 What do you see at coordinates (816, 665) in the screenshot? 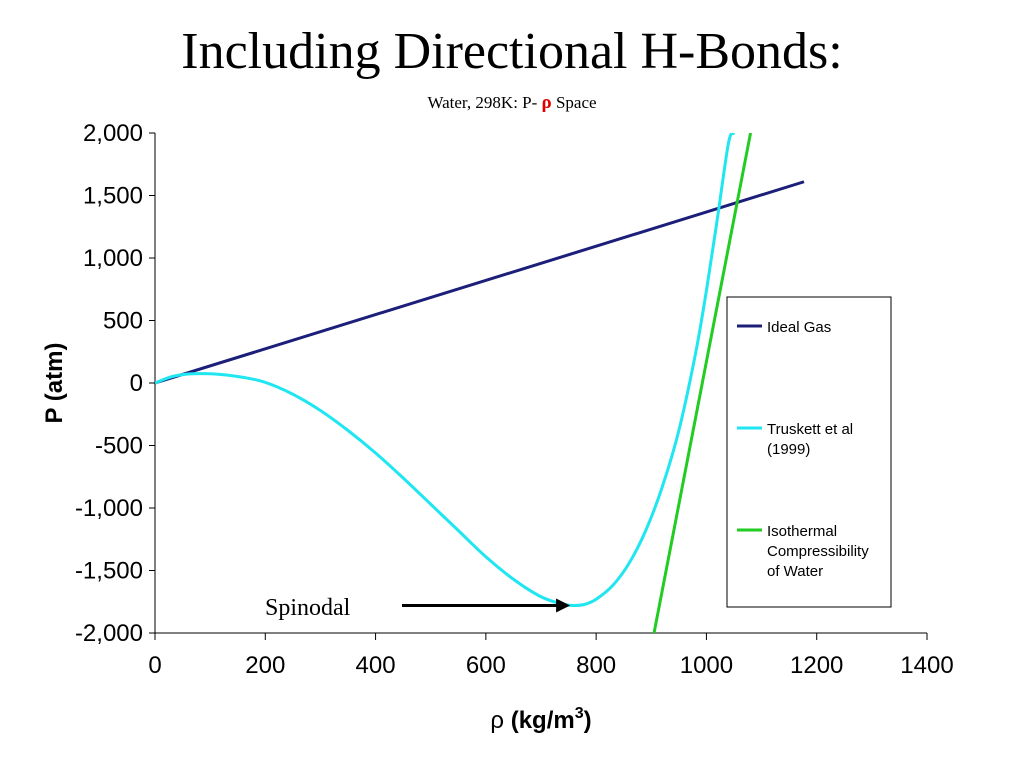
I see `x-tick-label: 1200` at bounding box center [816, 665].